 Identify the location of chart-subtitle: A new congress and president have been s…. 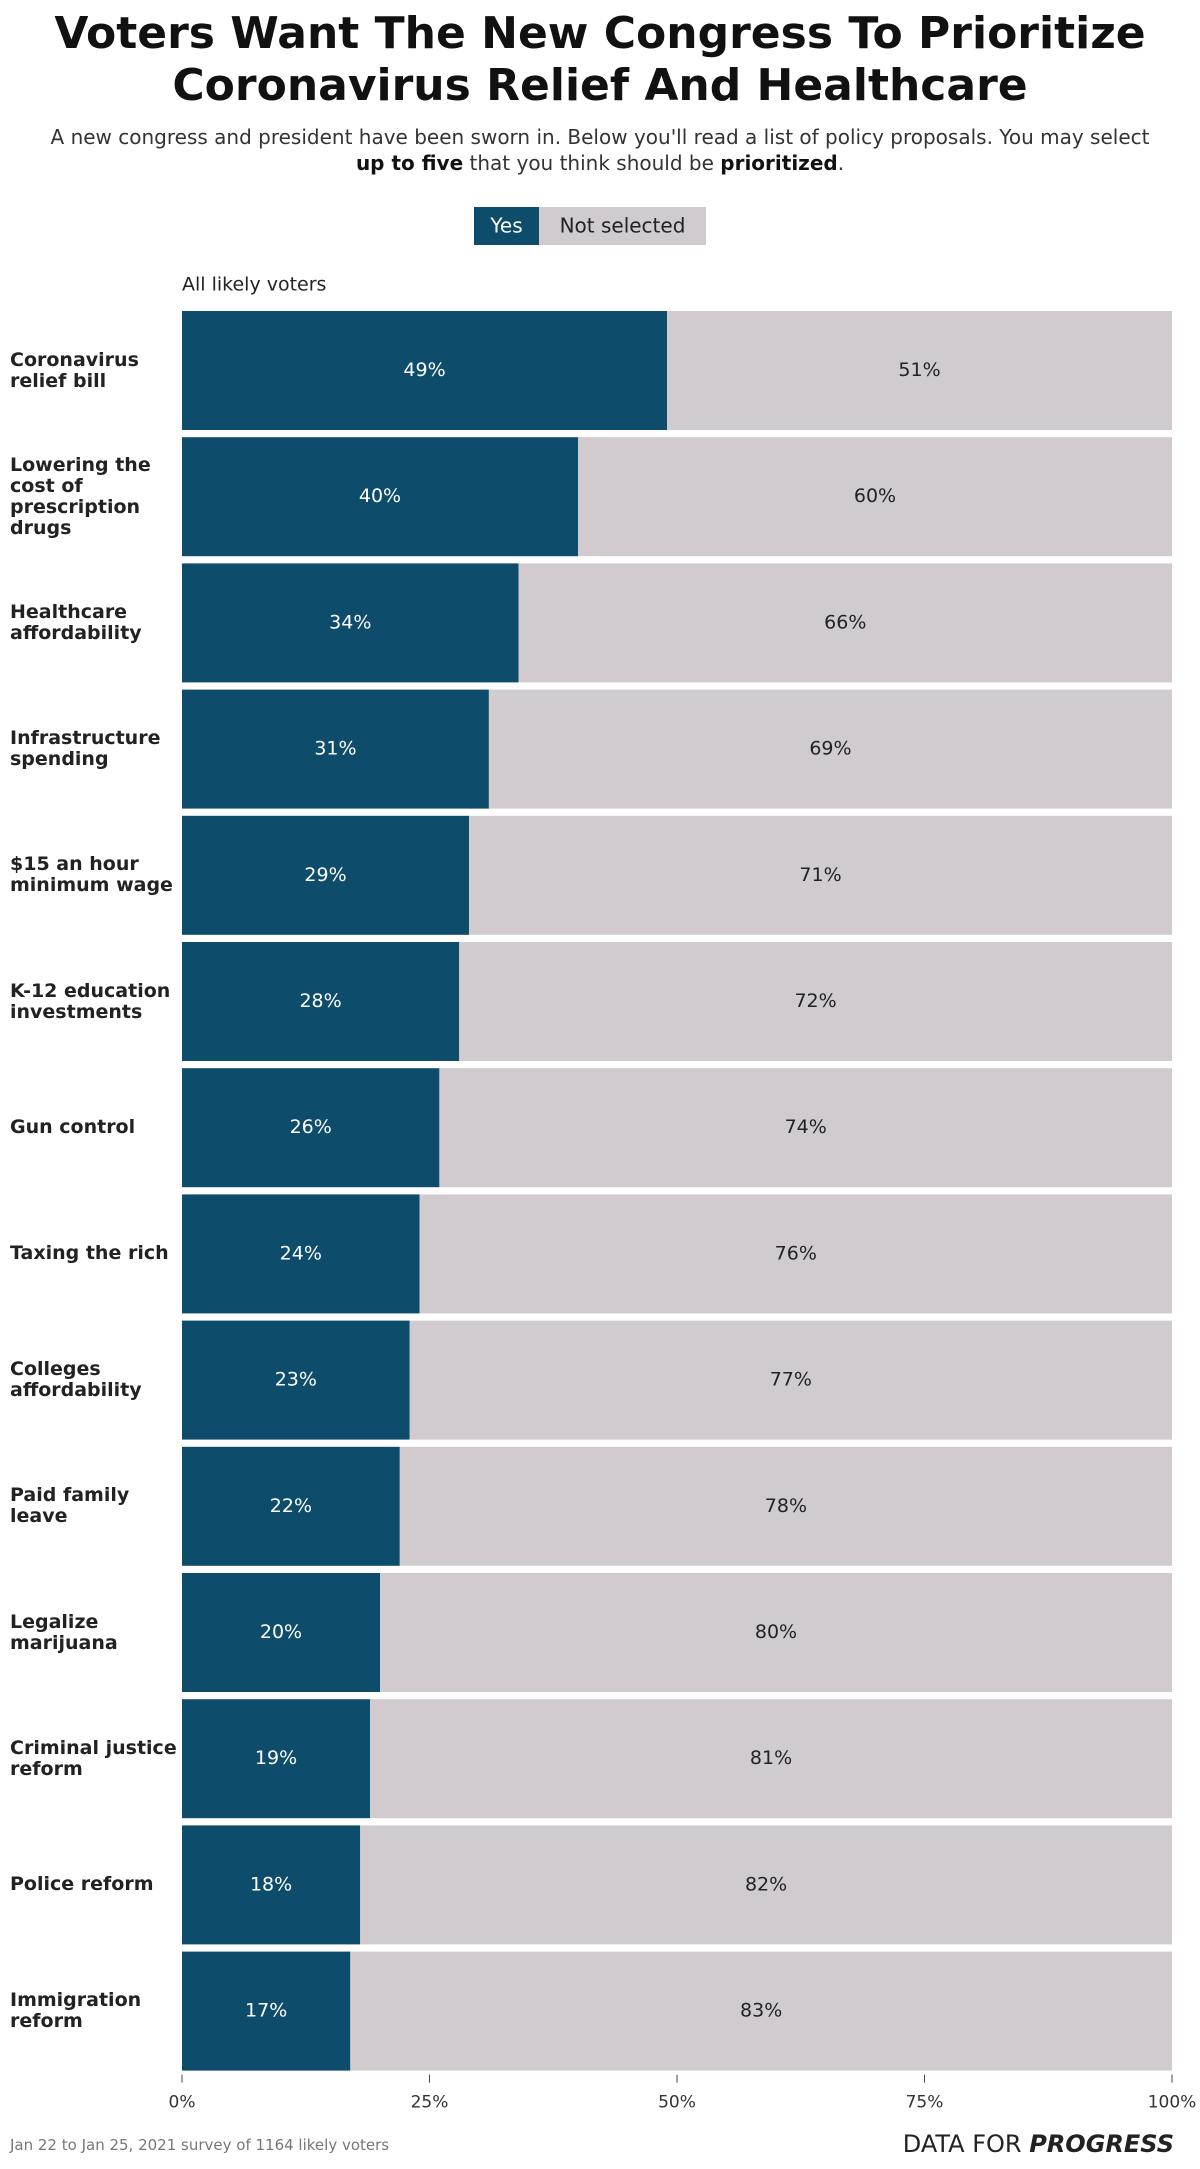
(600, 150).